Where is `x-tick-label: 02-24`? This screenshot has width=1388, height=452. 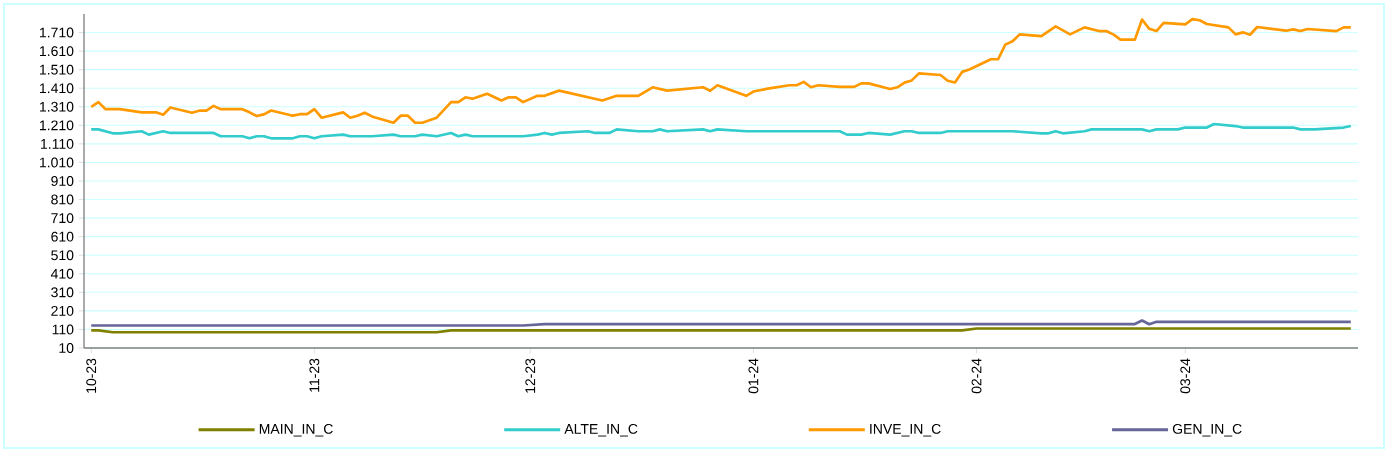 x-tick-label: 02-24 is located at coordinates (976, 376).